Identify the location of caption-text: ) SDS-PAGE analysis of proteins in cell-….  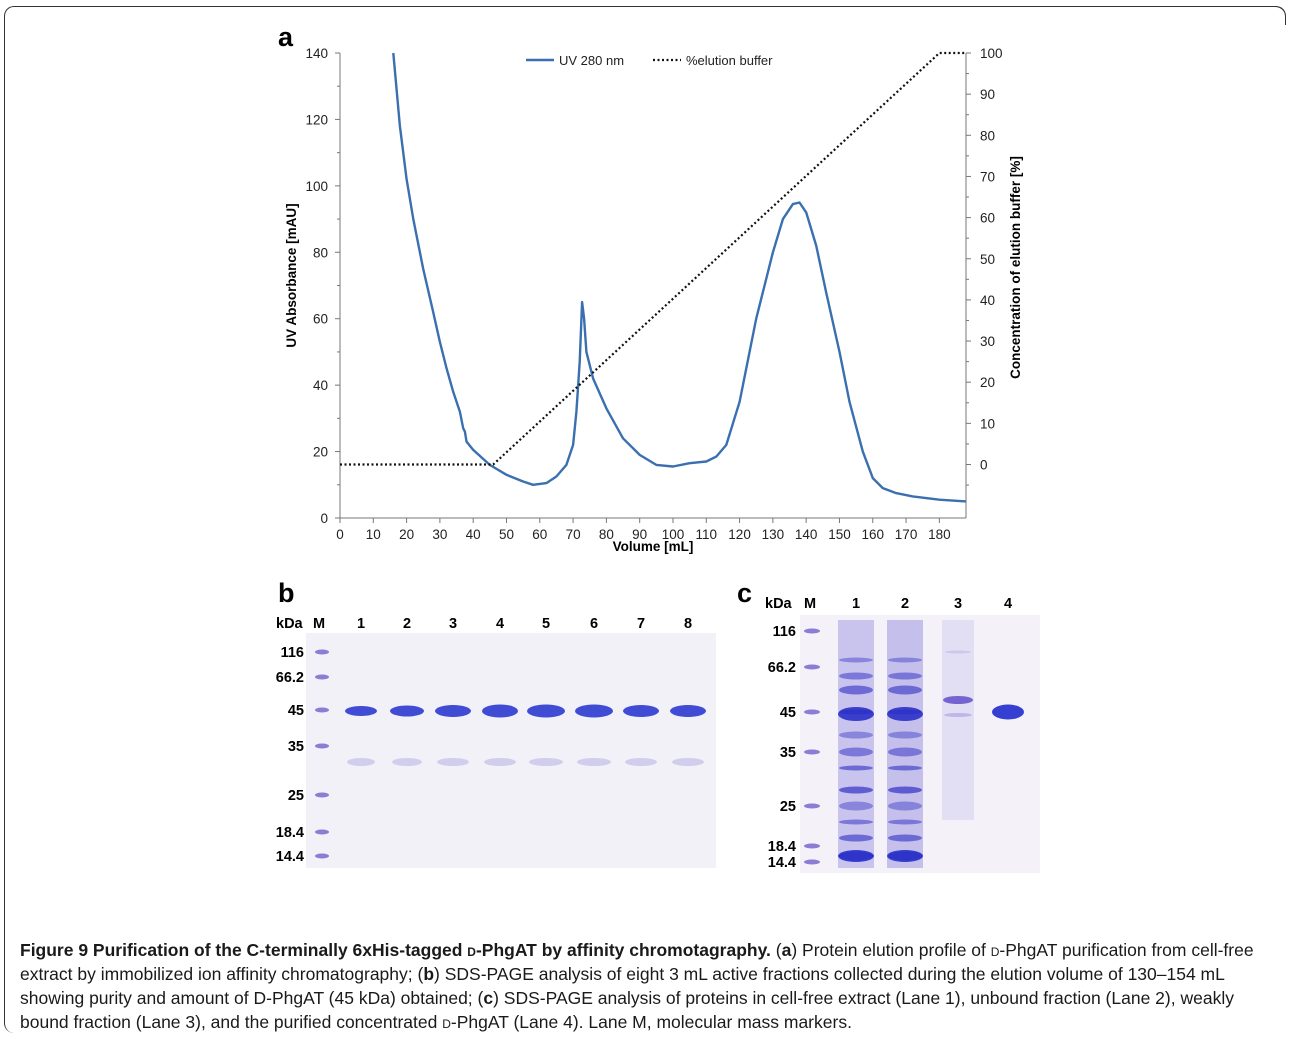
(627, 1010).